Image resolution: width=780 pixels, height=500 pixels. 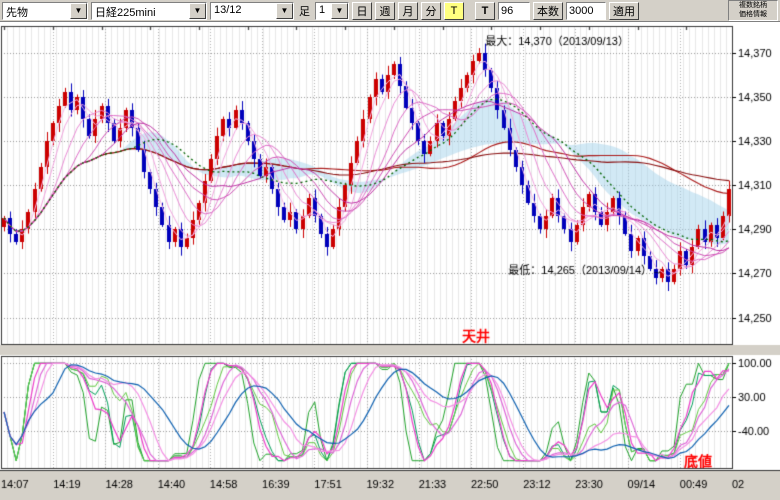 I want to click on info-box: 複数銘柄 価格情報, so click(x=753, y=10).